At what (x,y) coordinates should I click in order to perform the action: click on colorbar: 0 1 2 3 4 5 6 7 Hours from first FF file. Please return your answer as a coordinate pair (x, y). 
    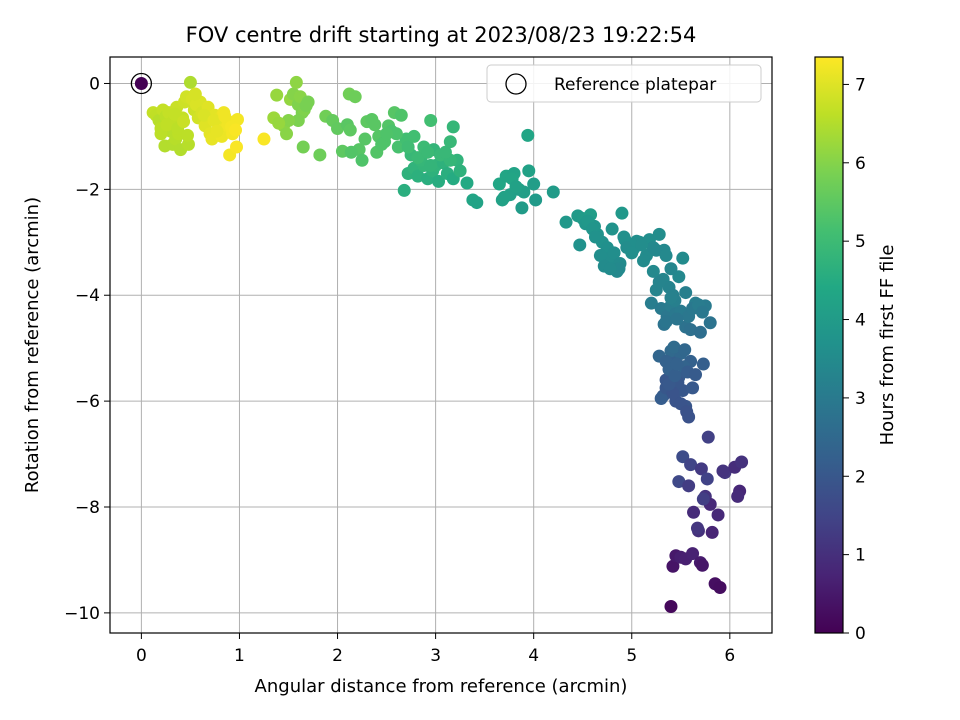
    Looking at the image, I should click on (856, 350).